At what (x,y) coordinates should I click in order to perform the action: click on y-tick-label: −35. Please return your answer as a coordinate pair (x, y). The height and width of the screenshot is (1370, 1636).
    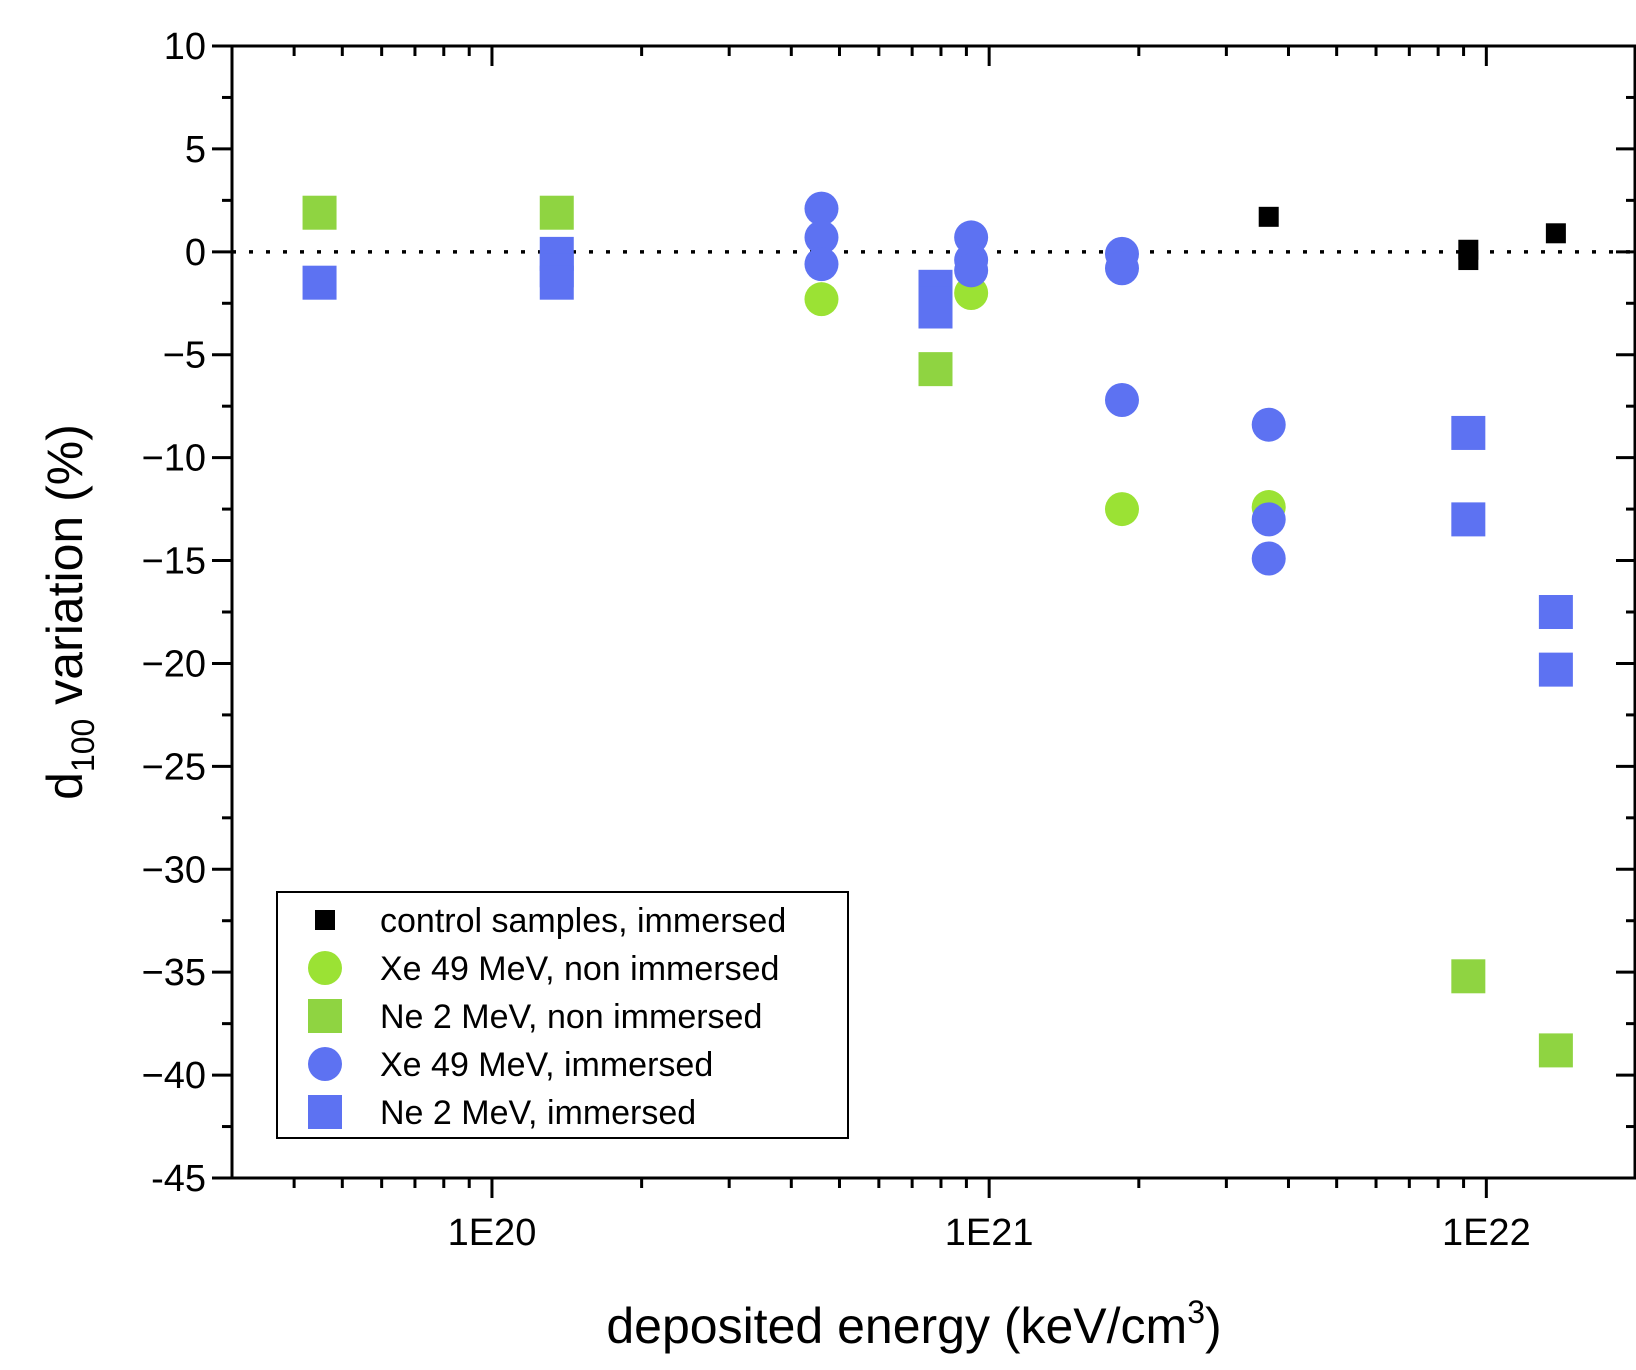
    Looking at the image, I should click on (174, 973).